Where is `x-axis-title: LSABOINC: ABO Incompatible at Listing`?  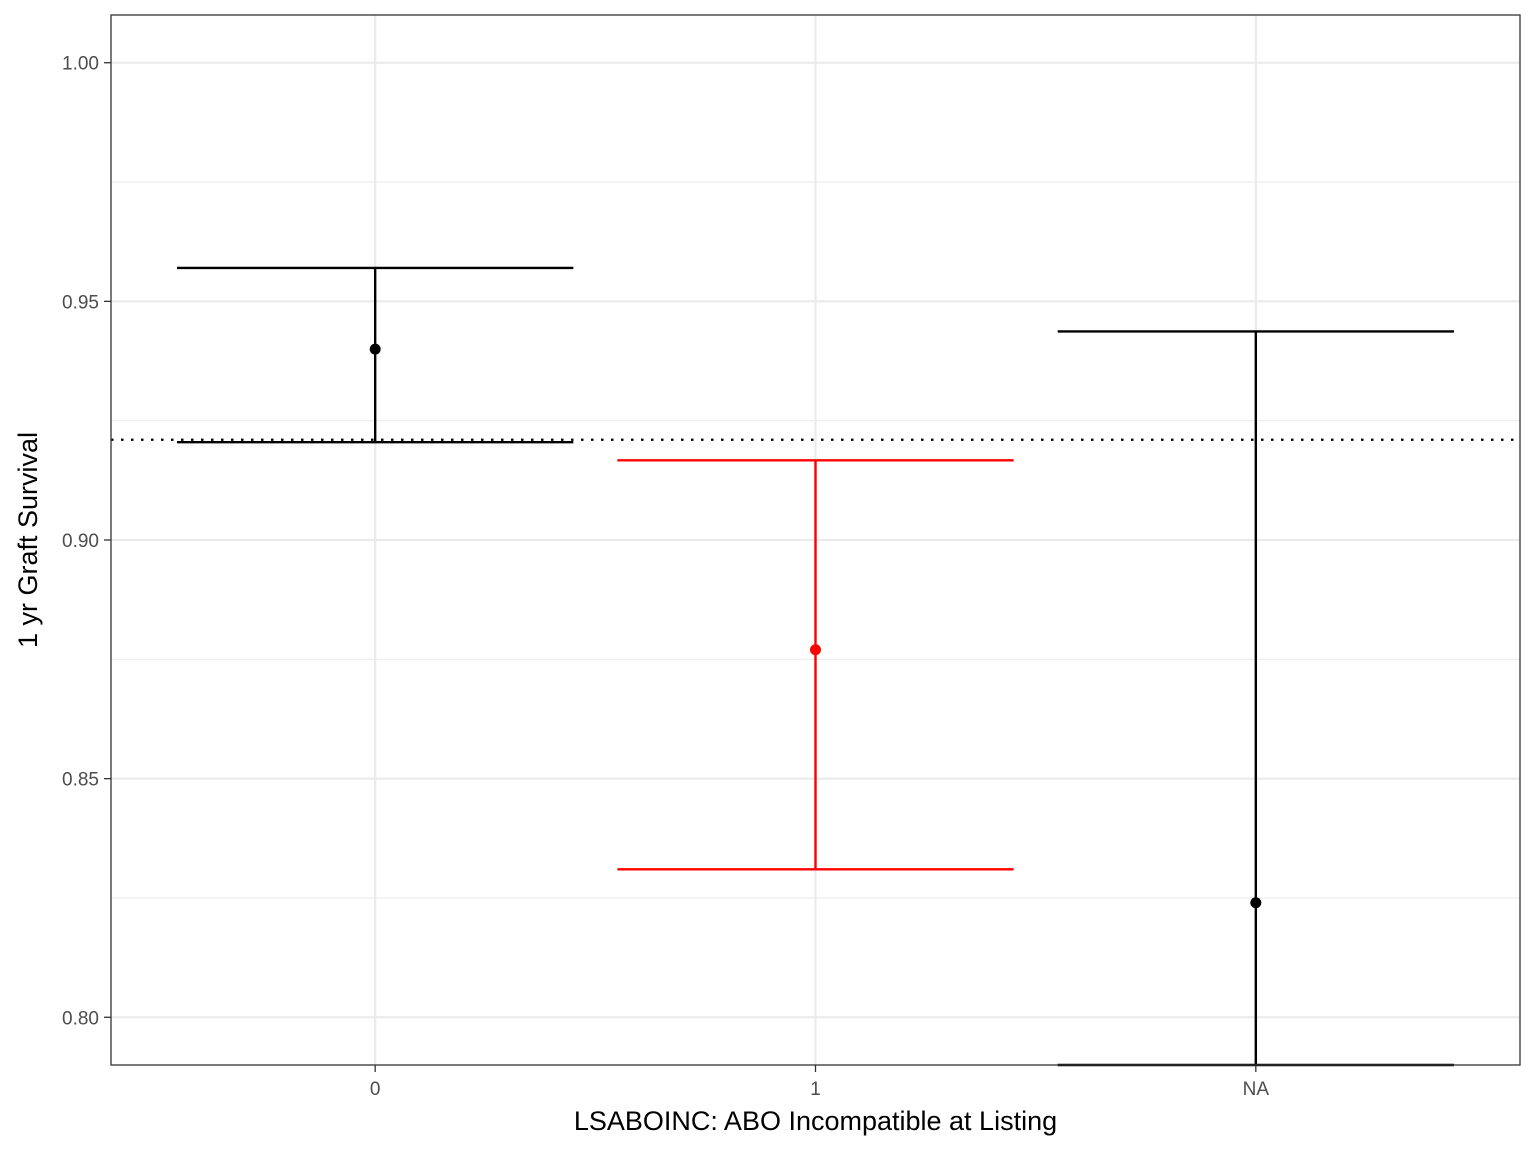 x-axis-title: LSABOINC: ABO Incompatible at Listing is located at coordinates (815, 1121).